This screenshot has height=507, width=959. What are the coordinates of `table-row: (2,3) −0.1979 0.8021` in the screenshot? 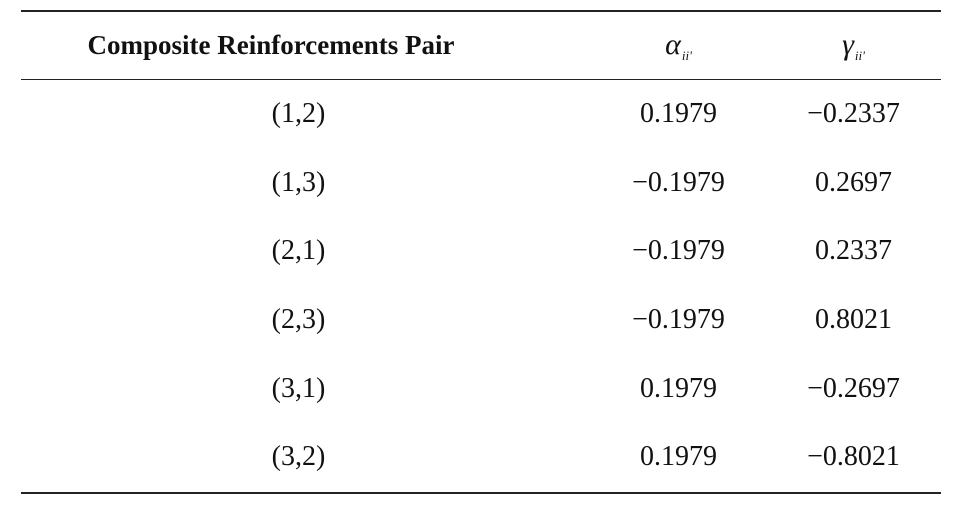 It's located at (481, 320).